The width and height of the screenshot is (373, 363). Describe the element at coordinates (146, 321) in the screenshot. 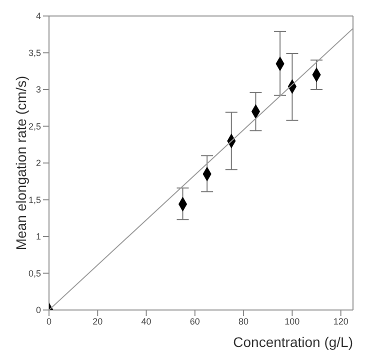

I see `x-tick-label: 40` at that location.